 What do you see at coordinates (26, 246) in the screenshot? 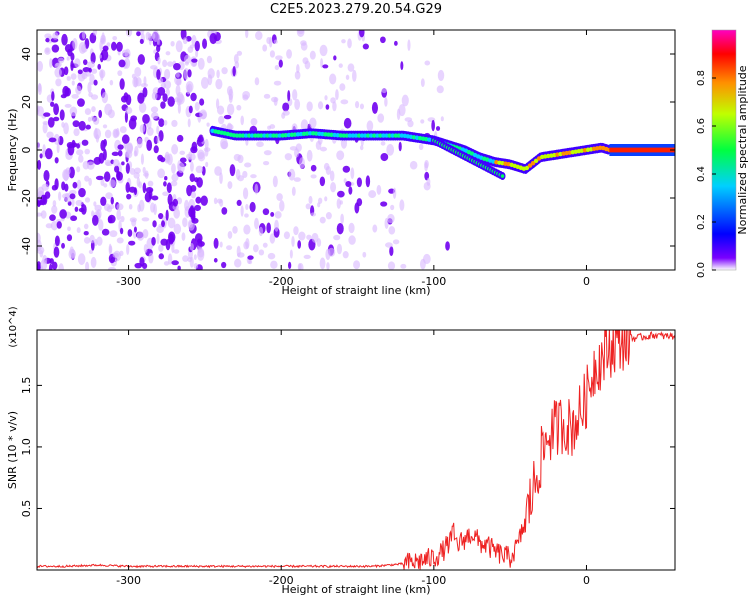
I see `y-tick-label: -40` at bounding box center [26, 246].